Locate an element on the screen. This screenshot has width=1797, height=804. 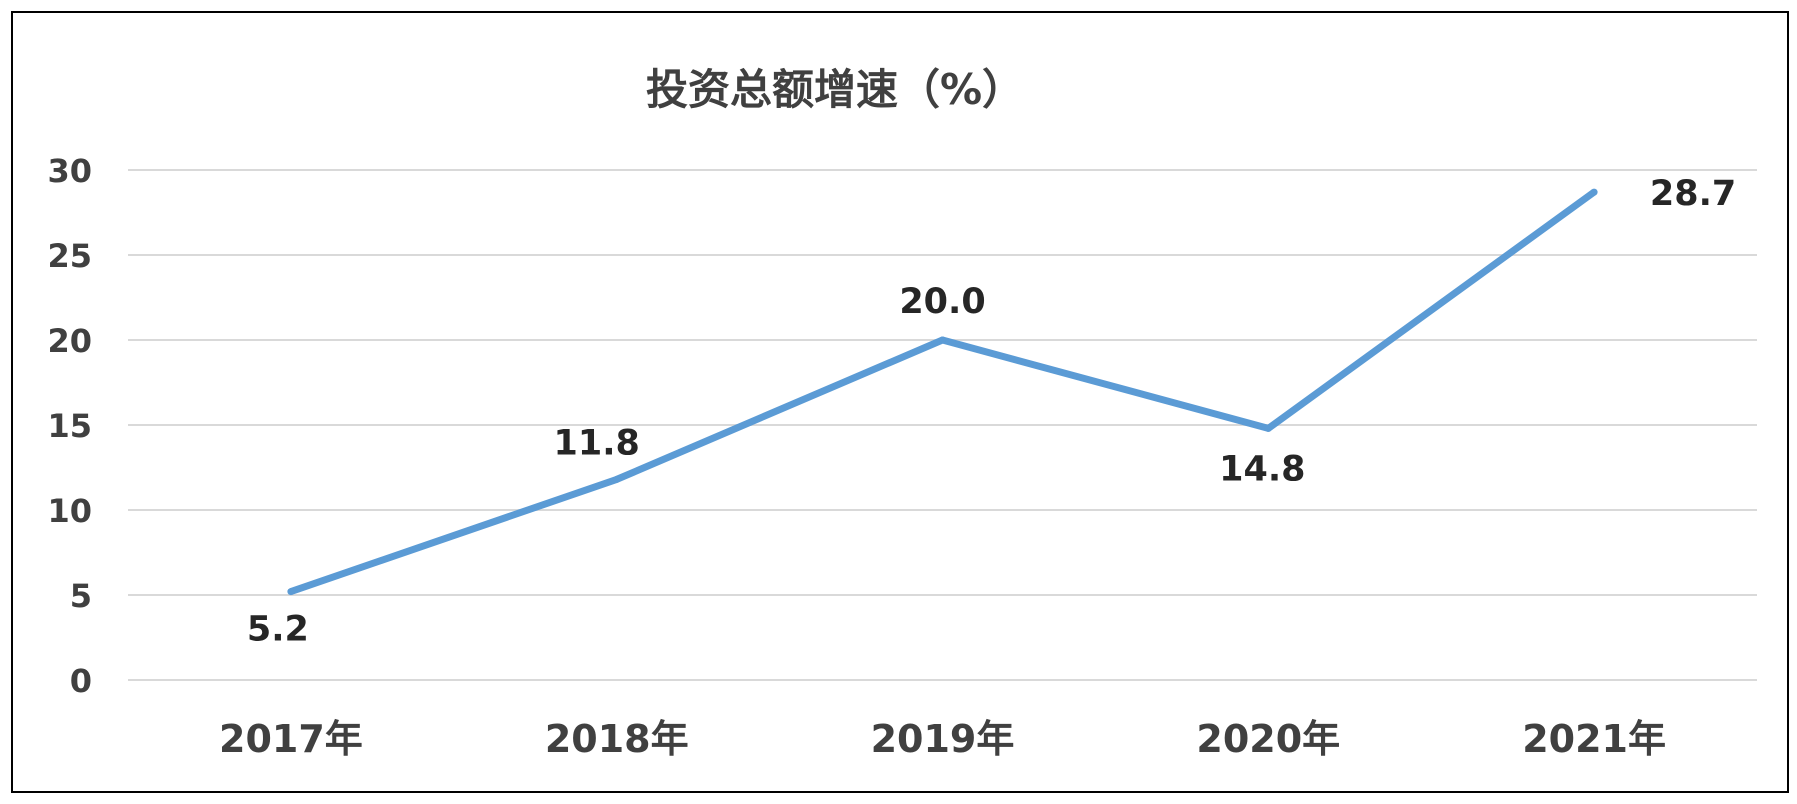
x-tick-label: 2020年 is located at coordinates (1268, 739).